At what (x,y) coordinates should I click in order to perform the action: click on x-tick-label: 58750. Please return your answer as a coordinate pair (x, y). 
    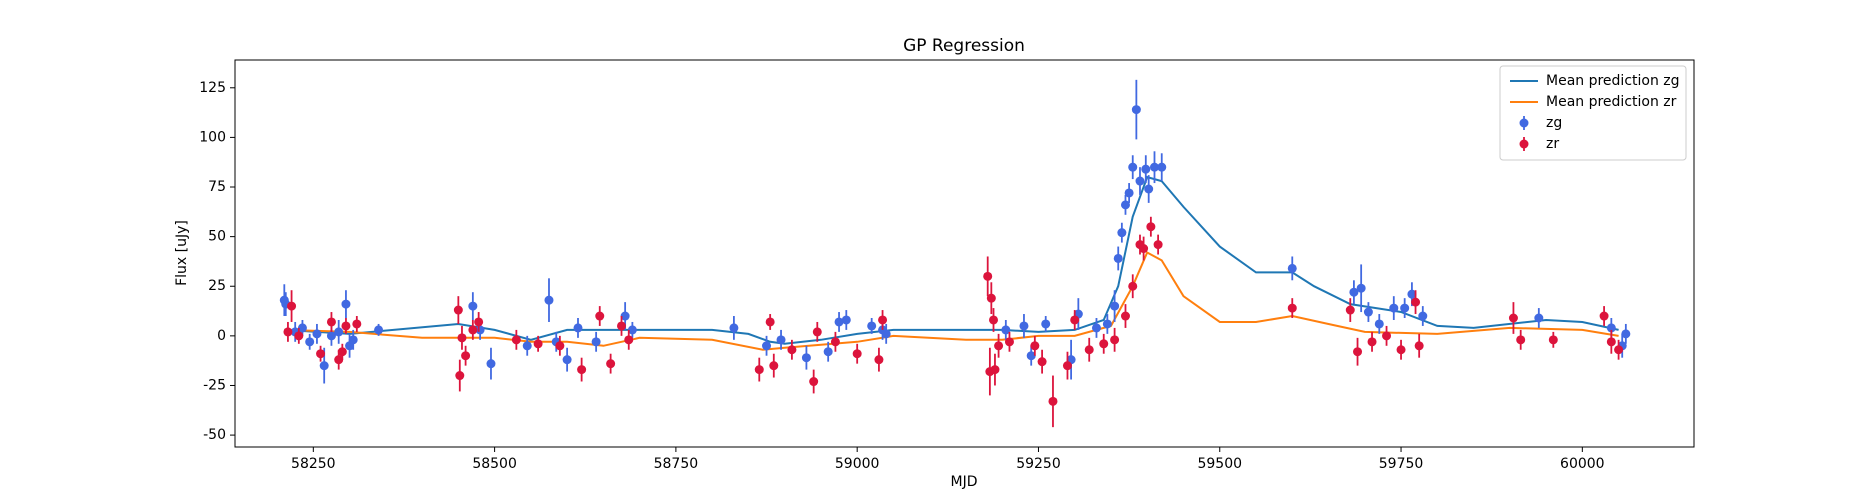
    Looking at the image, I should click on (676, 464).